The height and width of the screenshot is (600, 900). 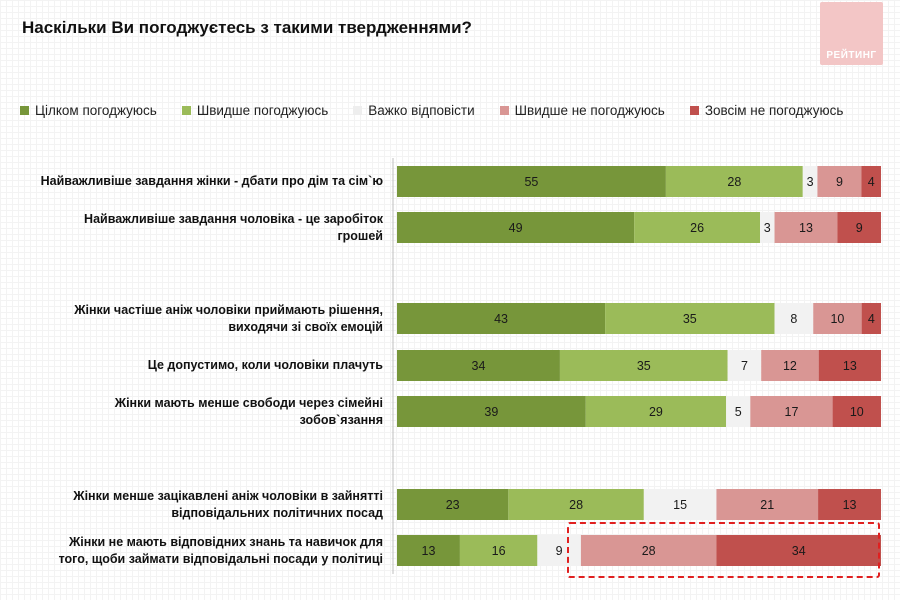 I want to click on legend-item: Важко відповісти, so click(x=414, y=110).